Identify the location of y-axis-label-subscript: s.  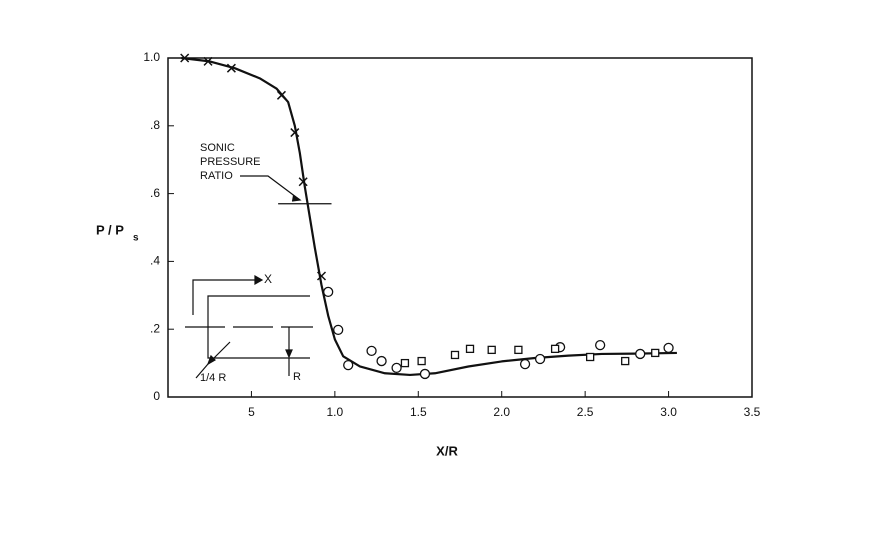
(136, 238).